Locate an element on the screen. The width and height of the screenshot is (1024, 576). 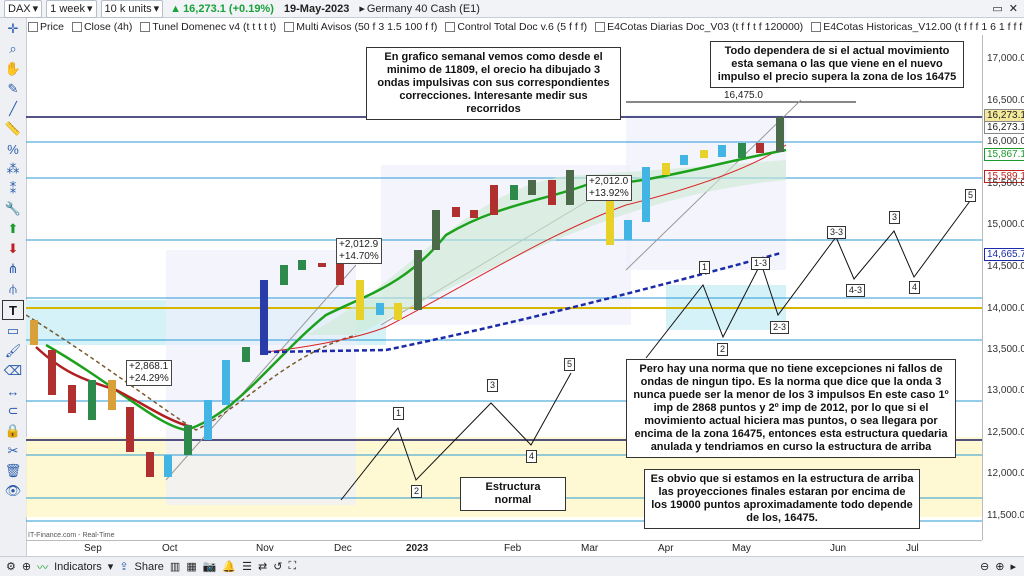
indicator-item: Control Total Doc v.6 (5 f f f) is located at coordinates (516, 27).